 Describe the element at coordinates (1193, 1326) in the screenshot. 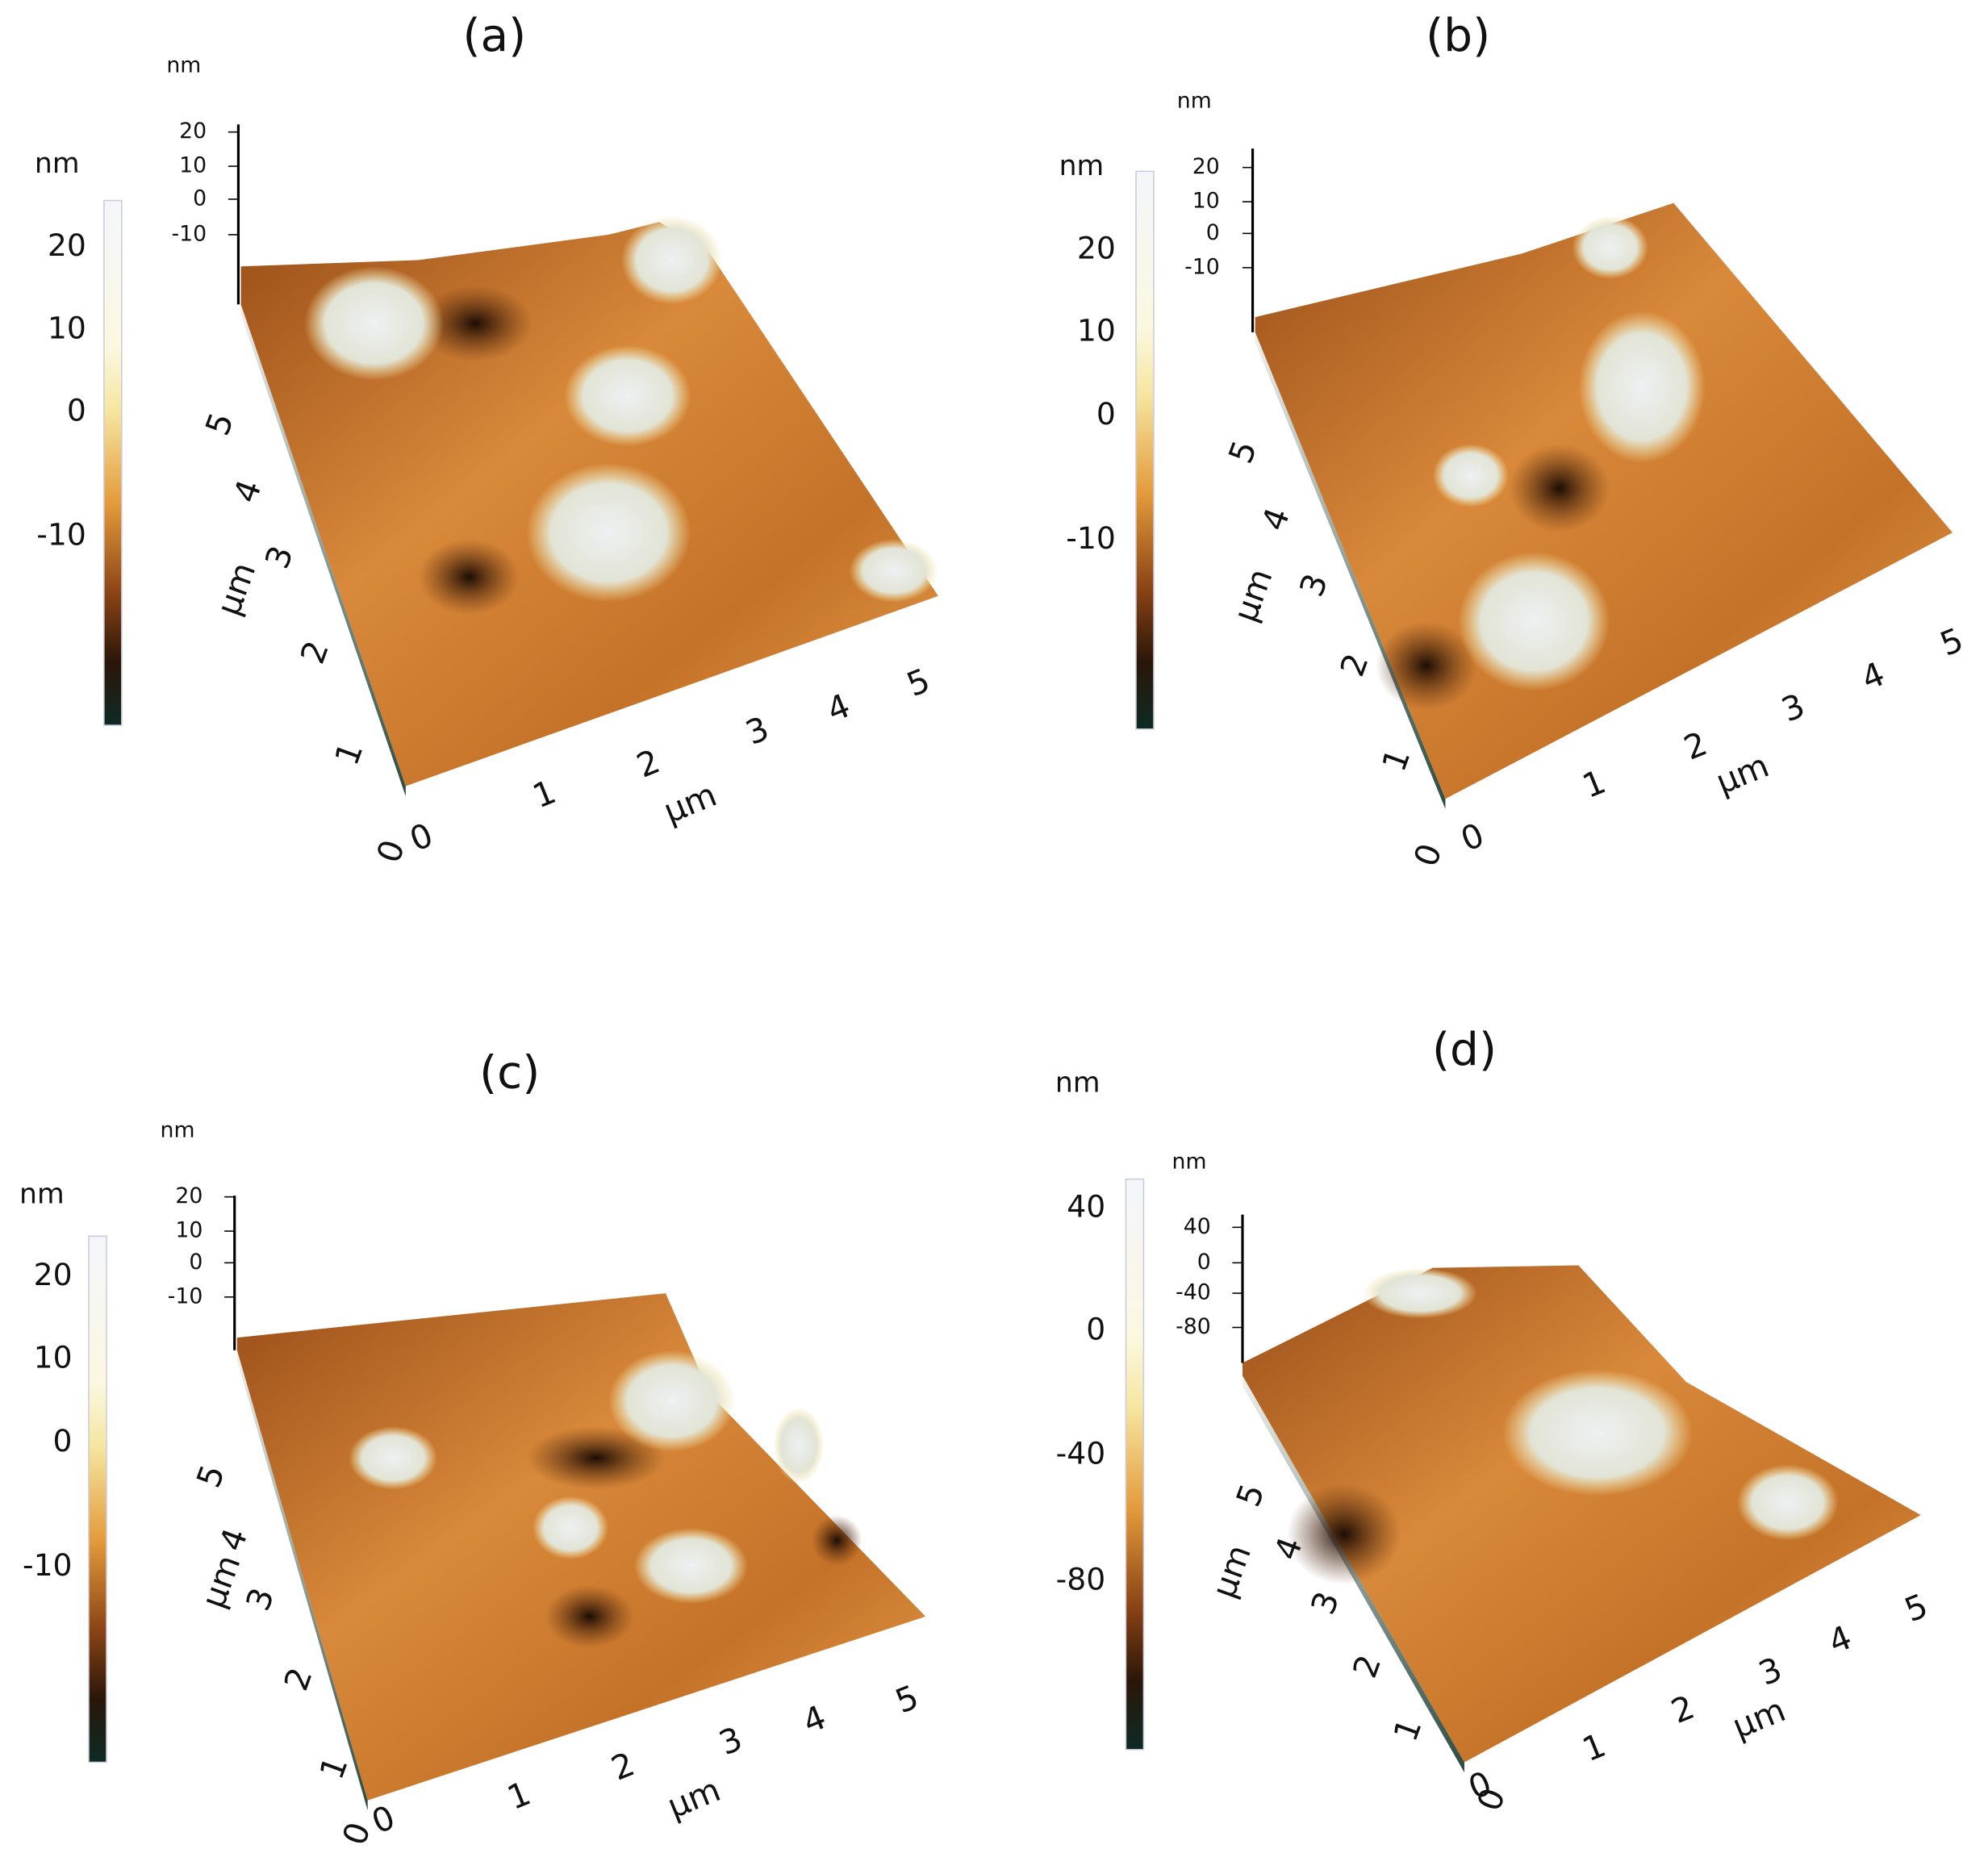

I see `z-tick-label: -80` at that location.